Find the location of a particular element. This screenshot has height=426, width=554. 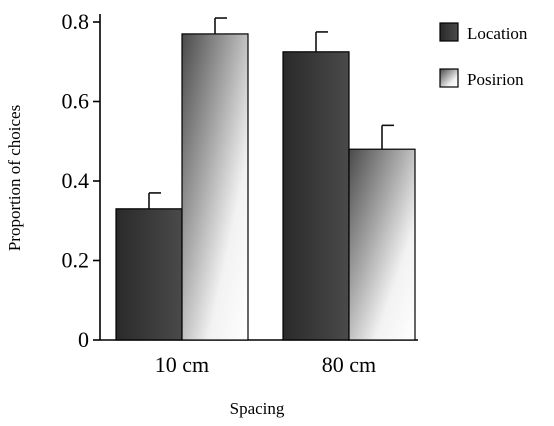

x-axis-title: Spacing is located at coordinates (257, 408).